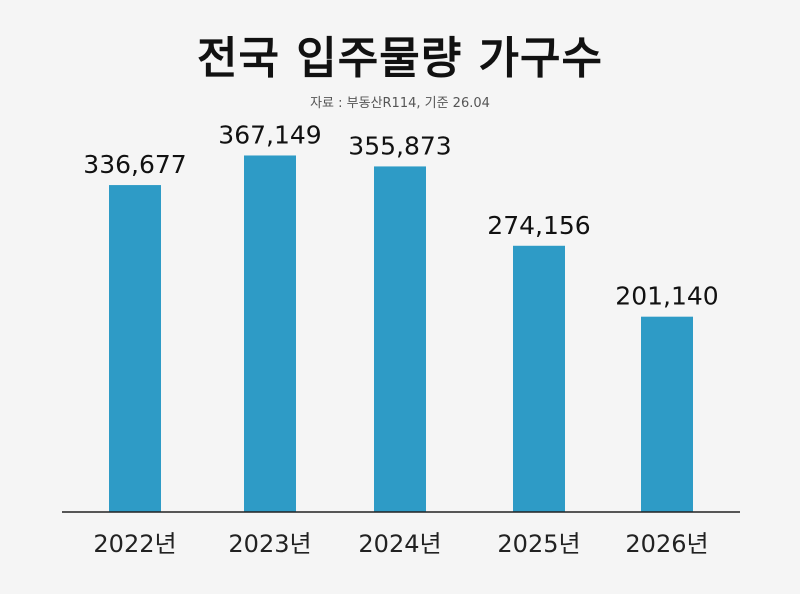  Describe the element at coordinates (666, 296) in the screenshot. I see `bar-value-label: 201,140` at that location.